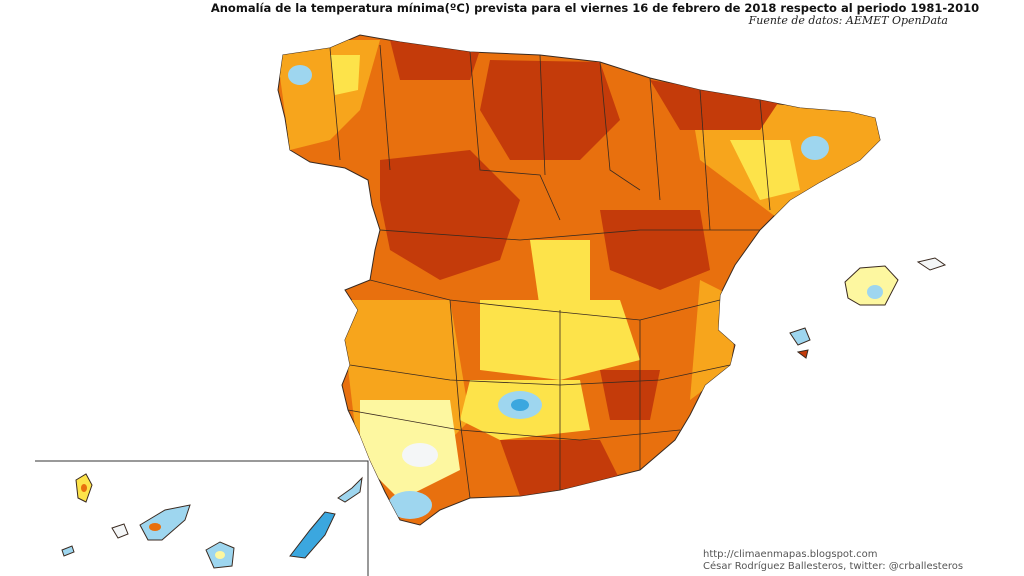 The width and height of the screenshot is (1024, 576). What do you see at coordinates (560, 275) in the screenshot?
I see `zone-madrid-toledo` at bounding box center [560, 275].